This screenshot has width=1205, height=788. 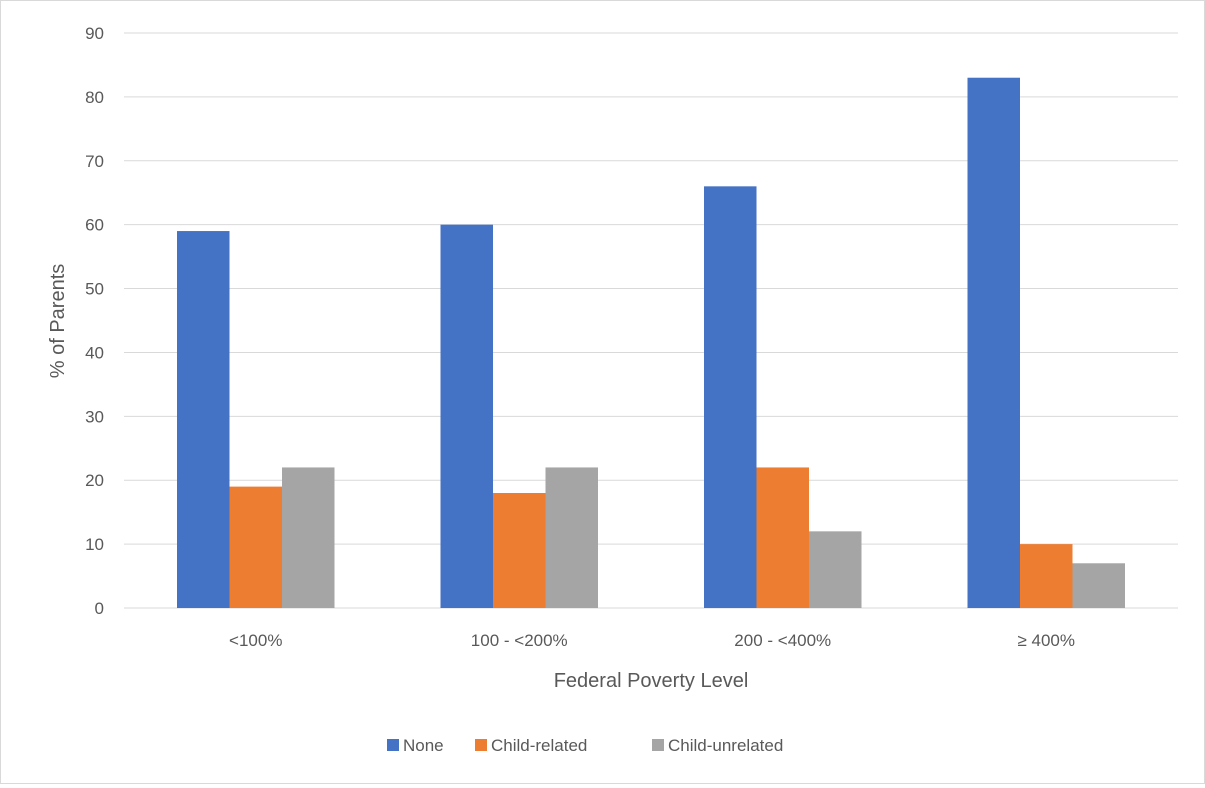 What do you see at coordinates (519, 640) in the screenshot?
I see `x-tick-label: 100 - <200%` at bounding box center [519, 640].